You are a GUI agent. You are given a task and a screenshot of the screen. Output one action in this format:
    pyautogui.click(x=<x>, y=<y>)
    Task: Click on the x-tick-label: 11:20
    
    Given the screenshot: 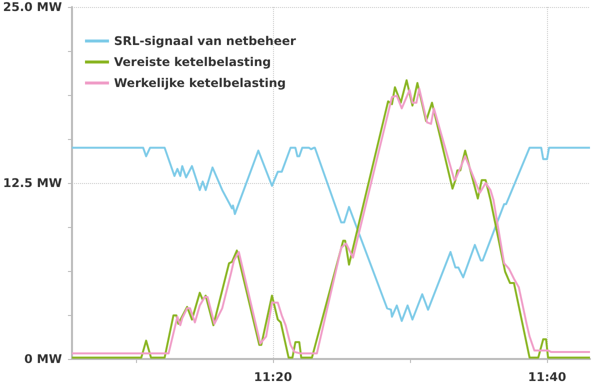 What is the action you would take?
    pyautogui.click(x=273, y=377)
    